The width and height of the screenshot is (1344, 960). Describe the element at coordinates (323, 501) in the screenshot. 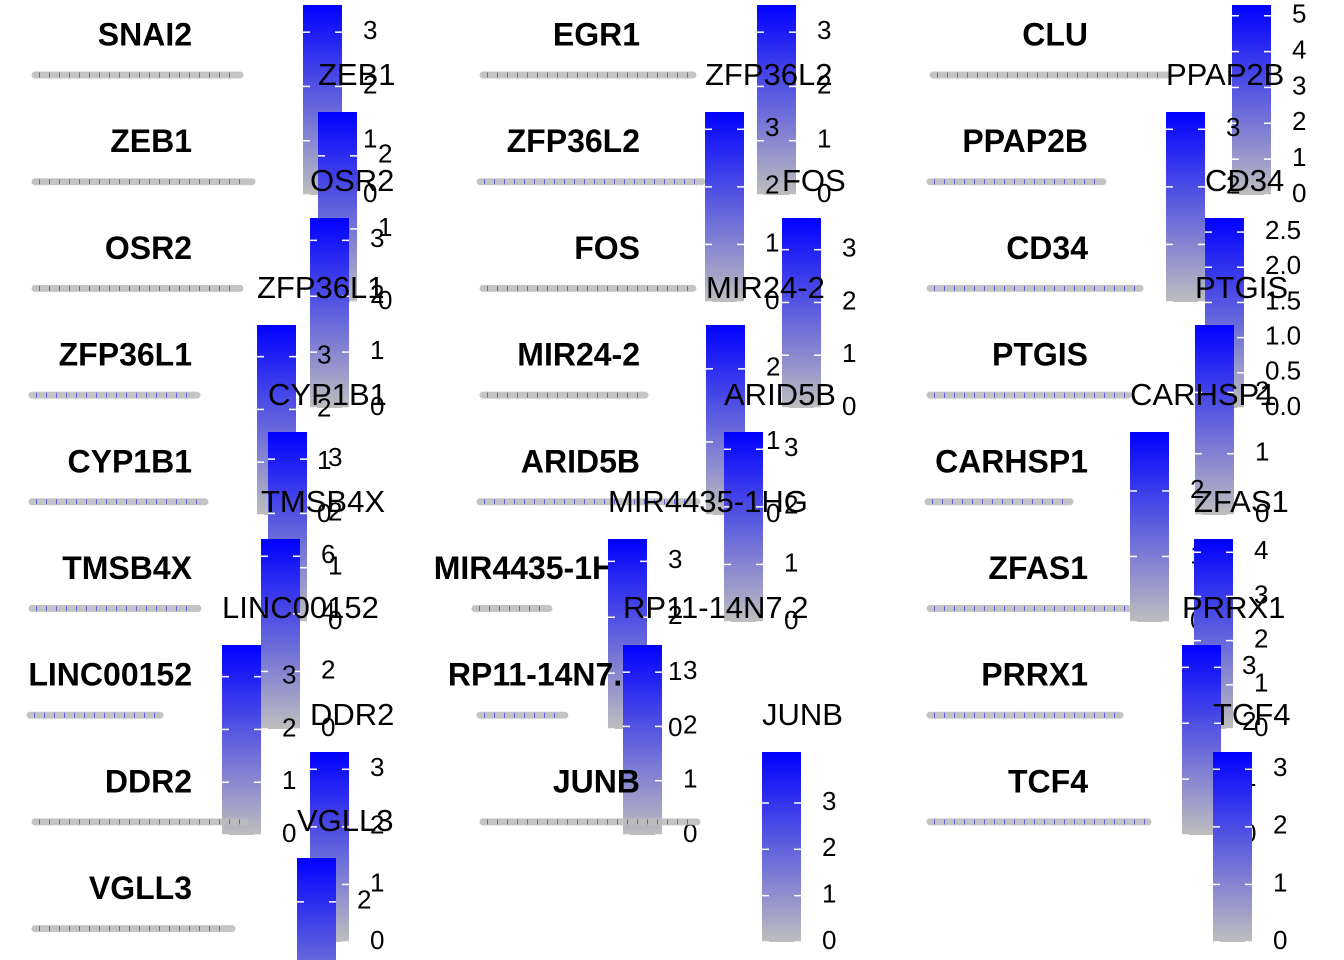

I see `colorbar-title: TMSB4X` at that location.